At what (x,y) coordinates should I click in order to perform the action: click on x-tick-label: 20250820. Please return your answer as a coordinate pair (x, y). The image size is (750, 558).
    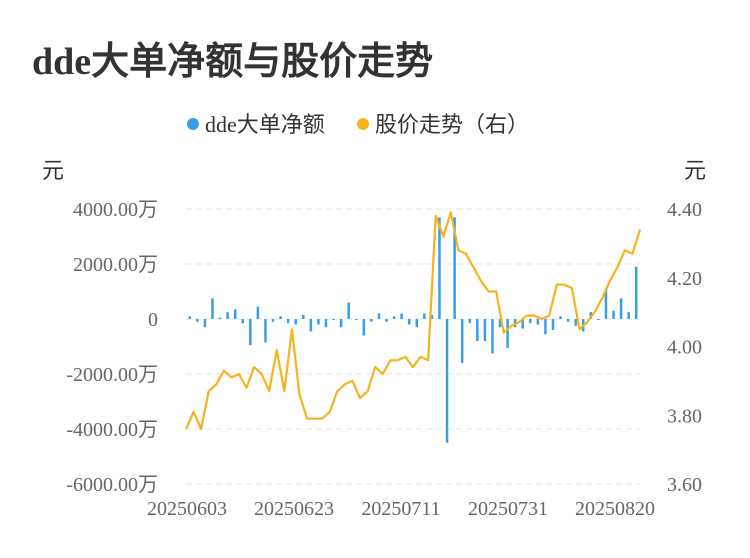
    Looking at the image, I should click on (615, 509).